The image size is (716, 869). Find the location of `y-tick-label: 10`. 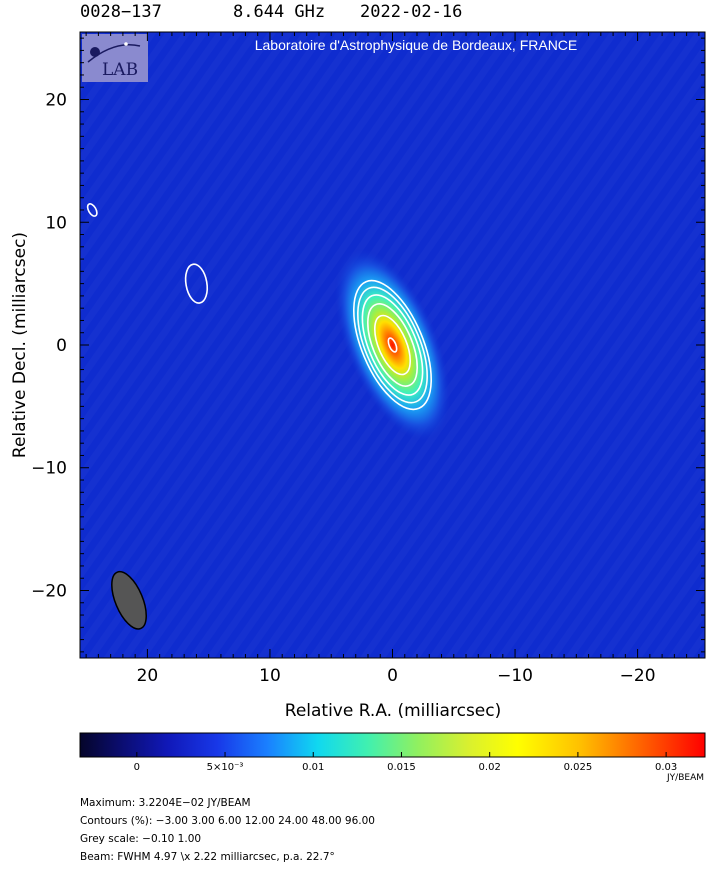

y-tick-label: 10 is located at coordinates (56, 223).